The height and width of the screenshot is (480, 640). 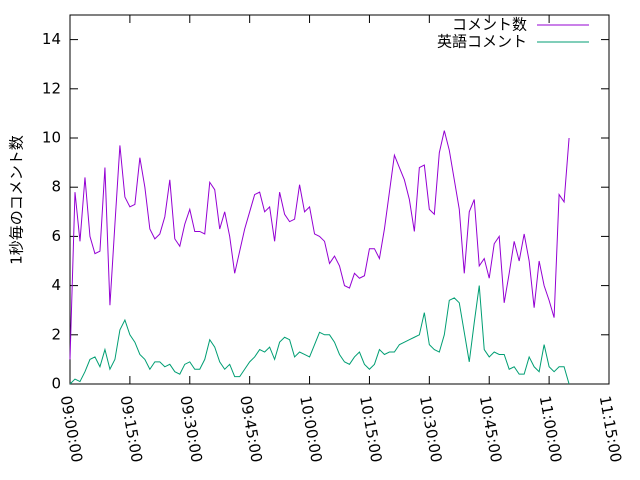 What do you see at coordinates (56, 285) in the screenshot?
I see `y-tick-label: 4` at bounding box center [56, 285].